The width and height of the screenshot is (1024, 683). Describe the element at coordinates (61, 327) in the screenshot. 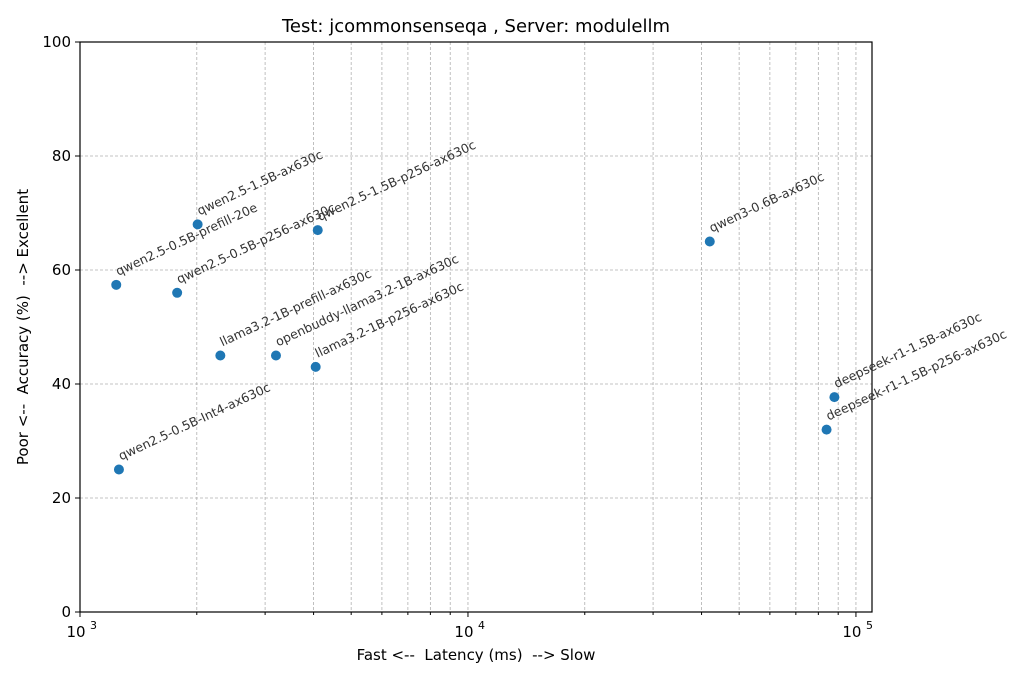

I see `y-tick-layer: 0 20 40 60 80 100` at that location.